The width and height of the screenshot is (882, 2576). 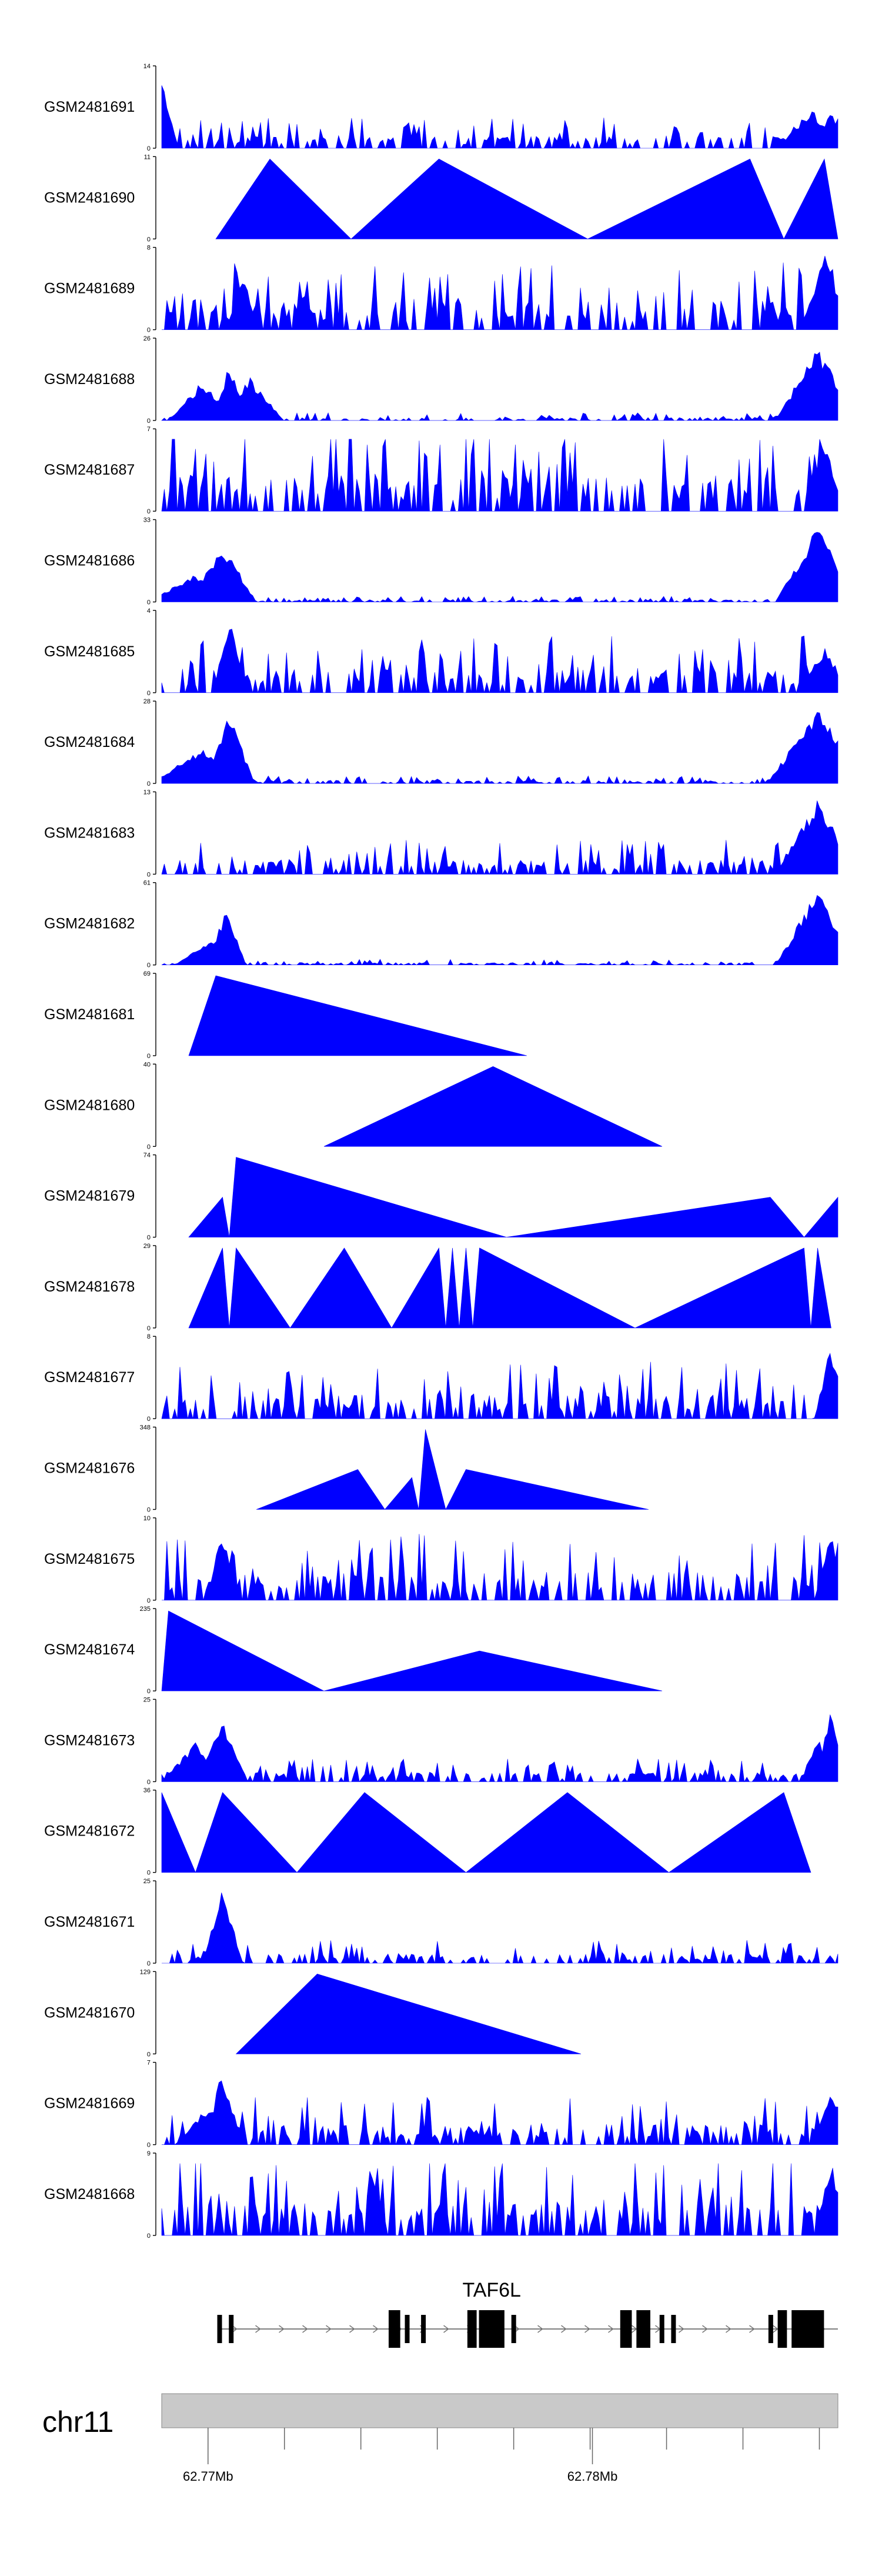 I want to click on track-GSM2481679: GSM2481679 74 0, so click(x=441, y=1197).